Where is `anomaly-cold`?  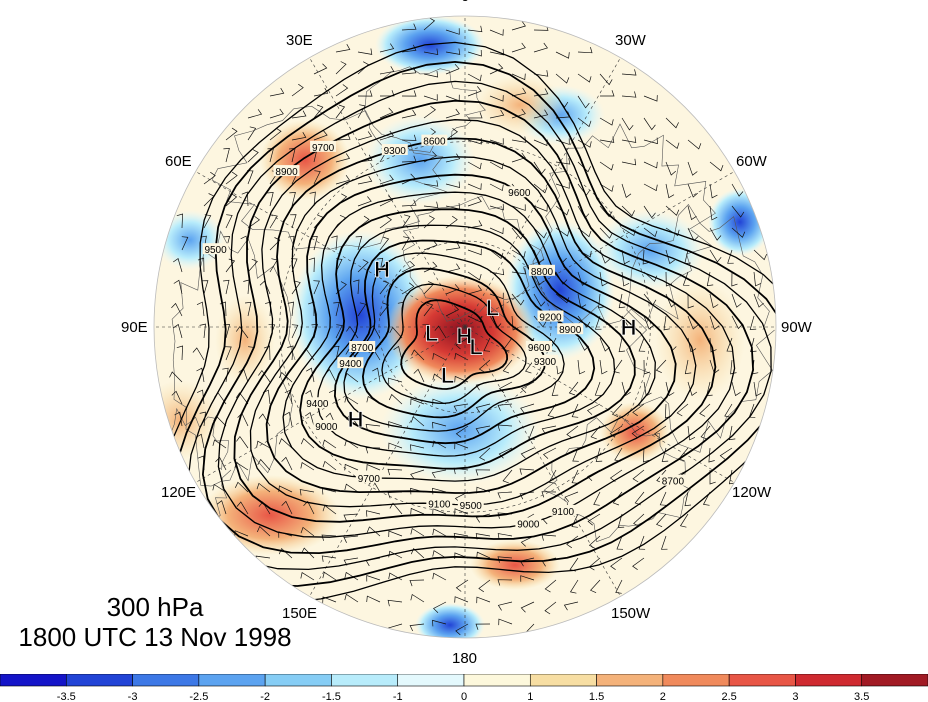 anomaly-cold is located at coordinates (190, 240).